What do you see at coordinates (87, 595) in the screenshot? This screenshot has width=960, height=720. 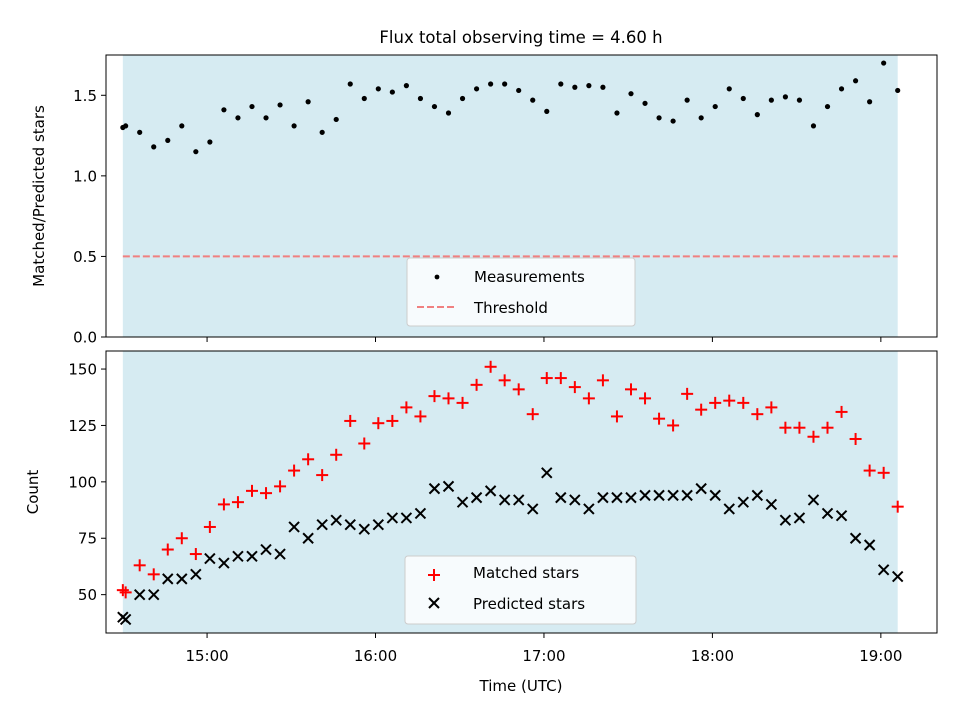 I see `bottom-ytick-label: 50` at bounding box center [87, 595].